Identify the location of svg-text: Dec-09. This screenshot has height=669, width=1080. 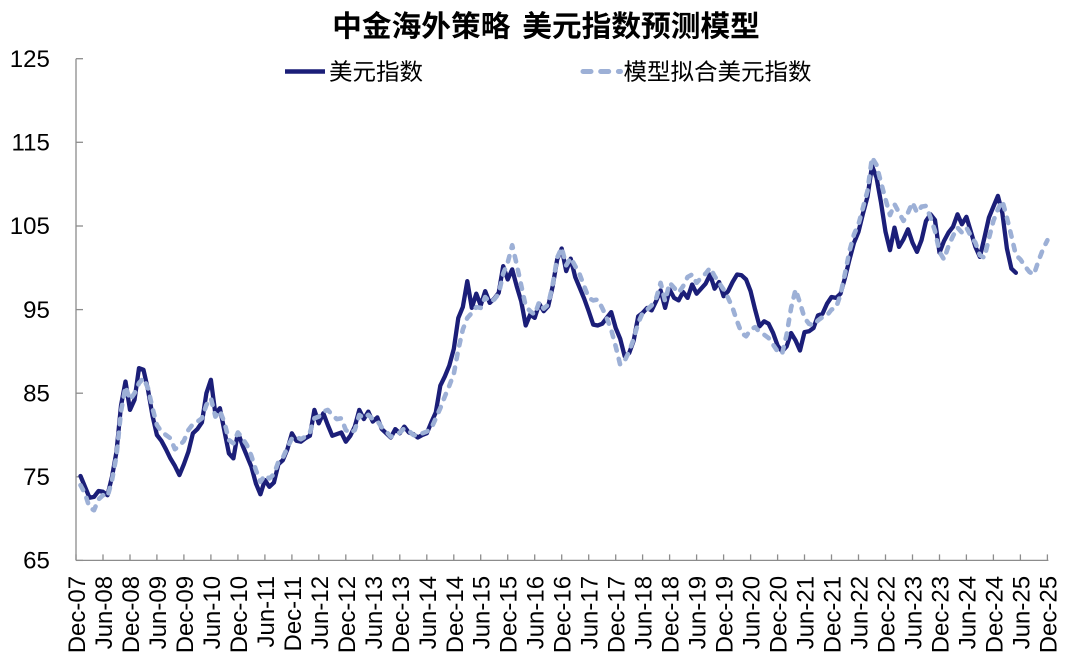
(185, 614).